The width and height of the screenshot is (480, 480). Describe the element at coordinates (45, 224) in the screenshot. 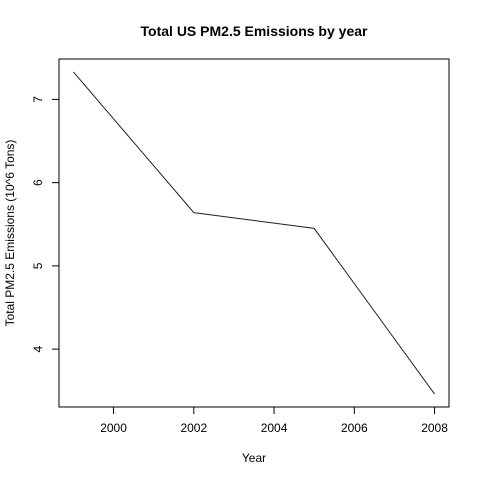

I see `y-axis-ticks: 4 5 6 7` at that location.